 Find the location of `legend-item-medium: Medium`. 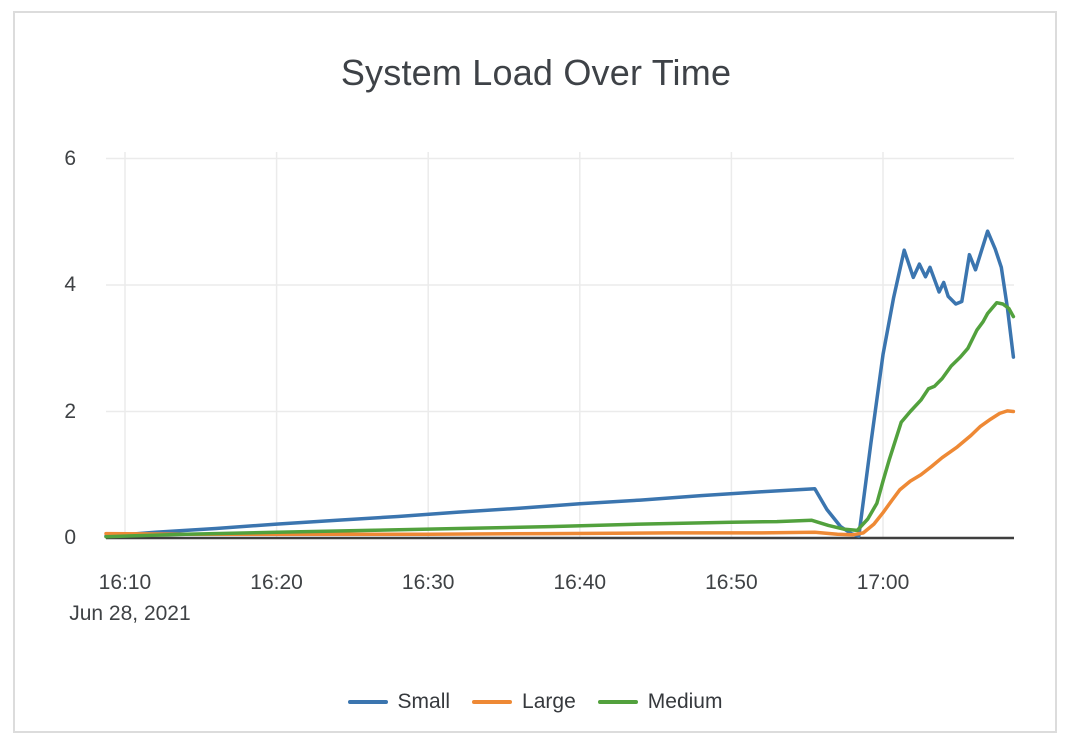

legend-item-medium: Medium is located at coordinates (660, 702).